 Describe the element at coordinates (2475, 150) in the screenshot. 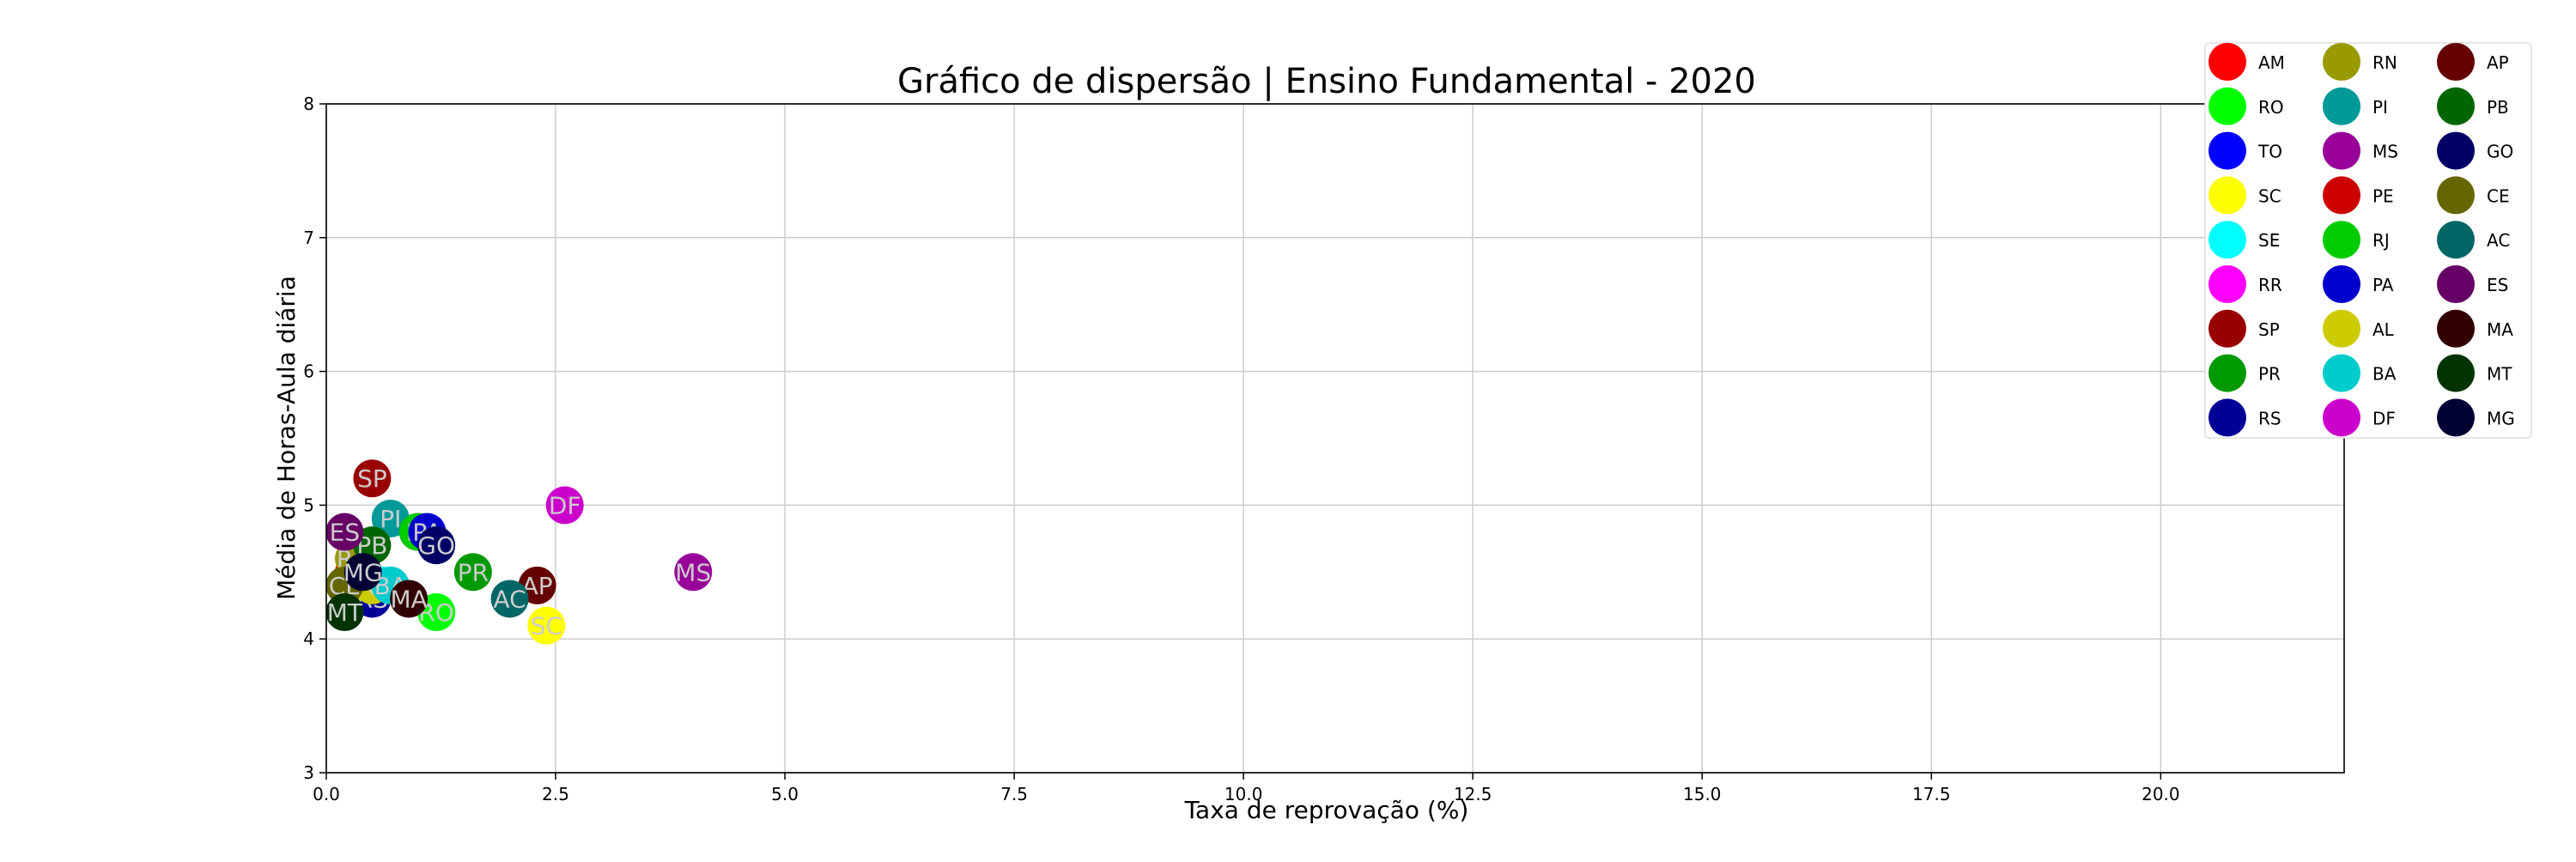

I see `legend-entry-go: GO` at that location.